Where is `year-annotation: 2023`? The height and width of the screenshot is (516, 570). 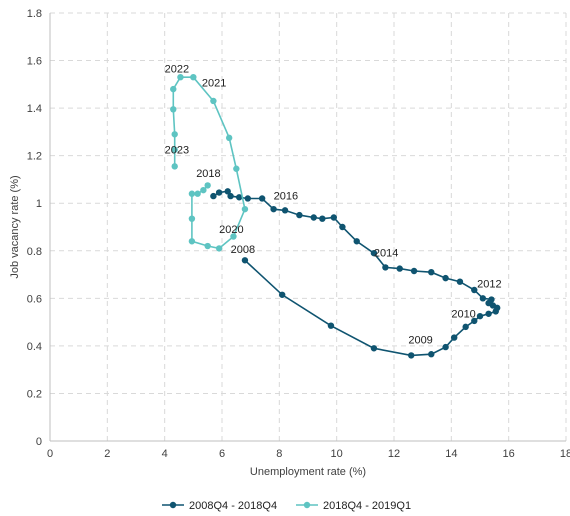
year-annotation: 2023 is located at coordinates (177, 150).